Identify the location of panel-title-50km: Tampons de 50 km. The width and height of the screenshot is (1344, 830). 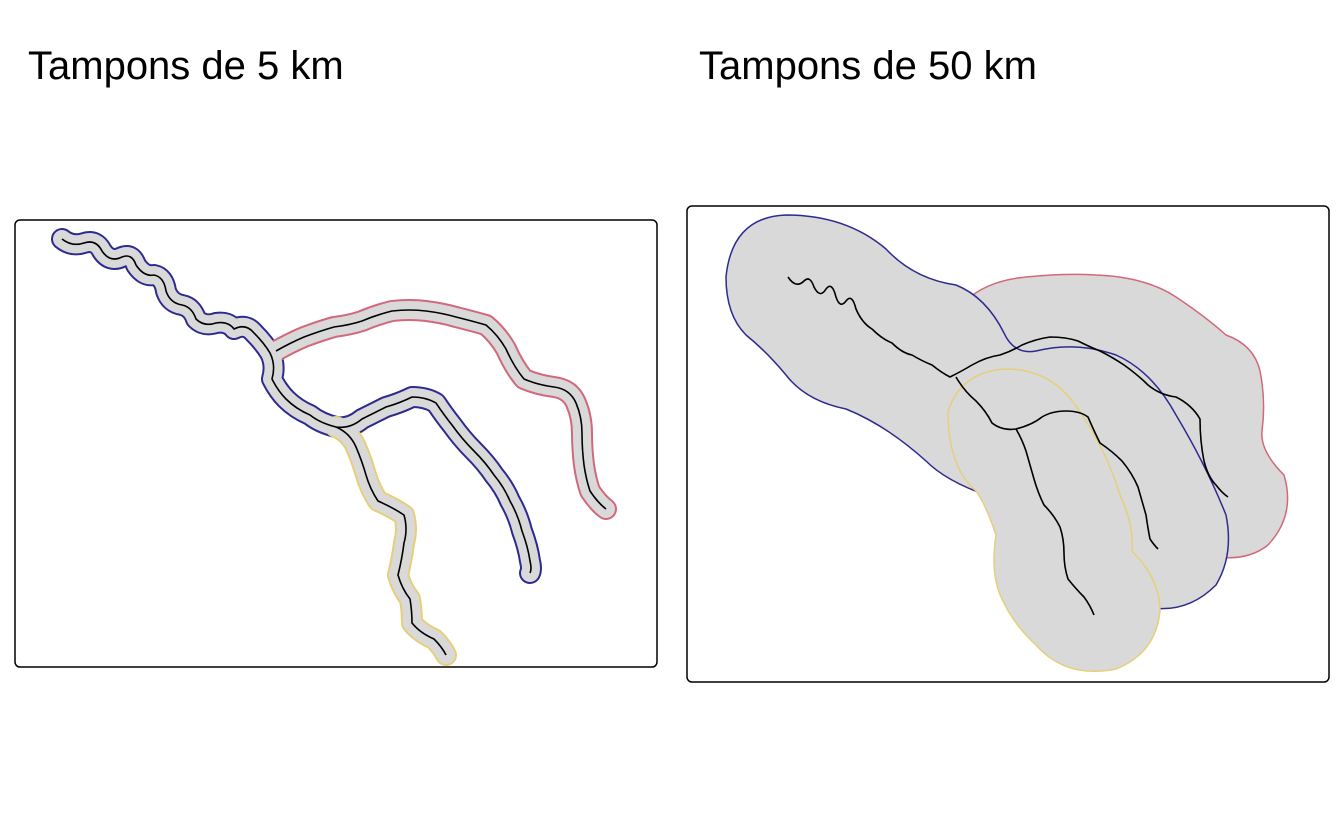
(868, 66).